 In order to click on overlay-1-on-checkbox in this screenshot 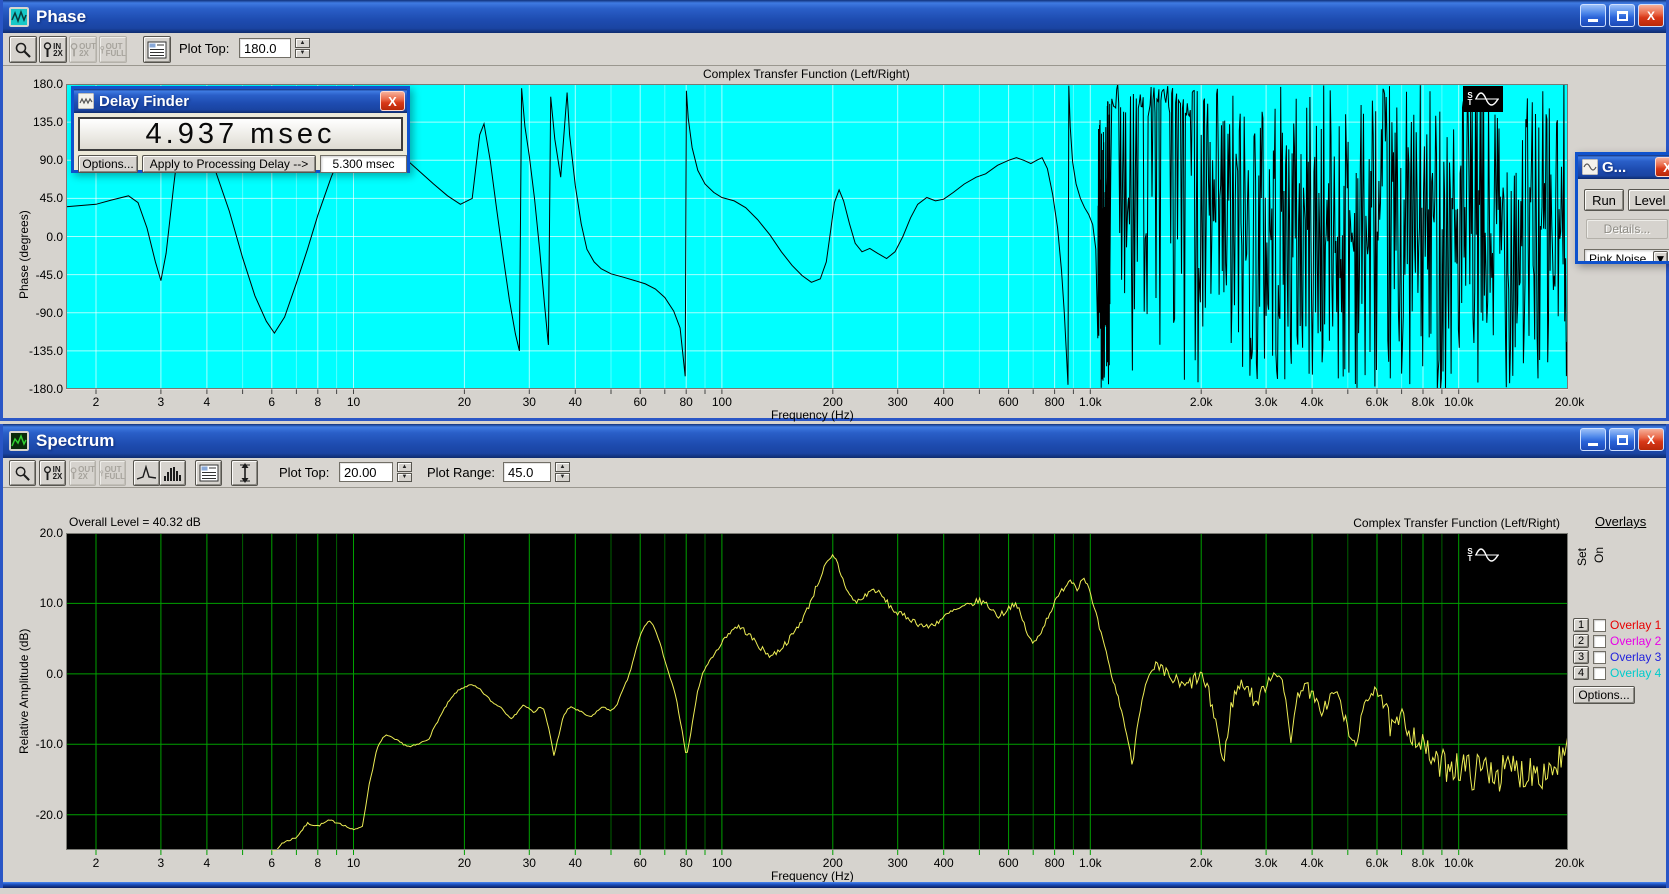, I will do `click(1599, 625)`.